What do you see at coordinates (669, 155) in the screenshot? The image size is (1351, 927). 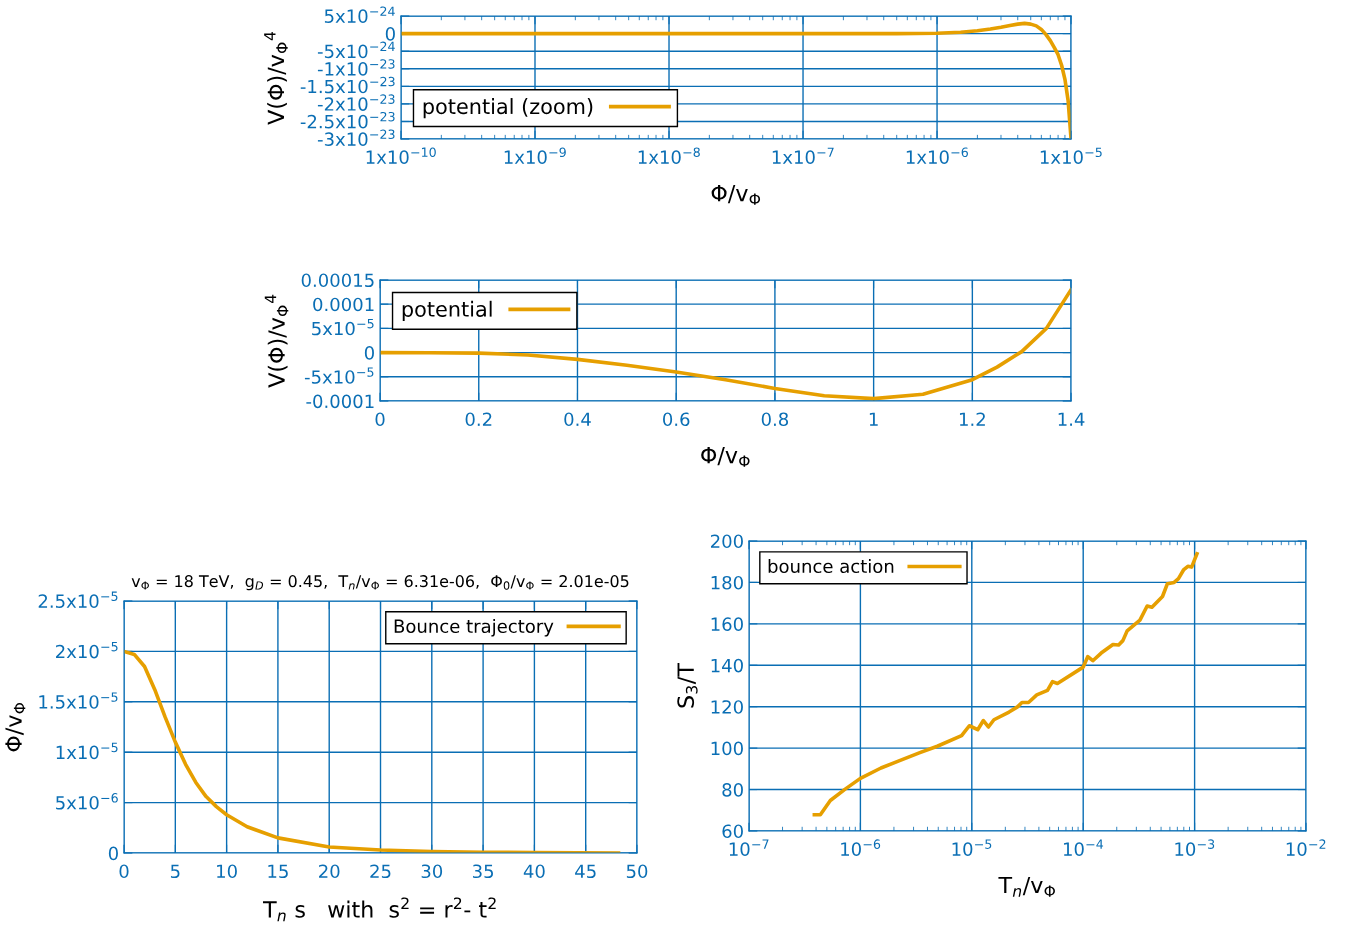 I see `x-tick-label: 1x10$^{−8}$` at bounding box center [669, 155].